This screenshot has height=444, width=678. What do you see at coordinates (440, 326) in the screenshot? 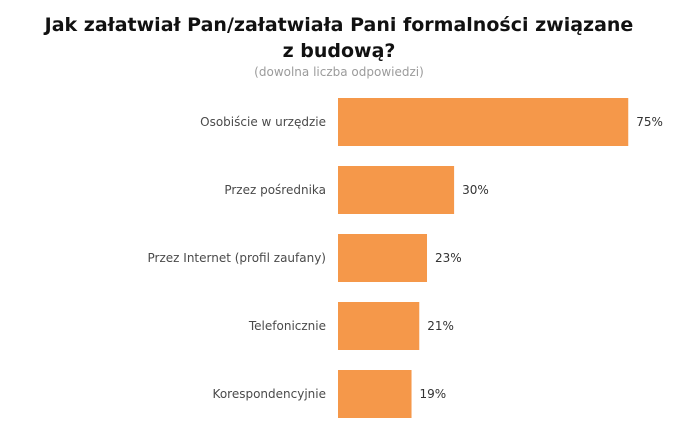
I see `value-label: 21%` at bounding box center [440, 326].